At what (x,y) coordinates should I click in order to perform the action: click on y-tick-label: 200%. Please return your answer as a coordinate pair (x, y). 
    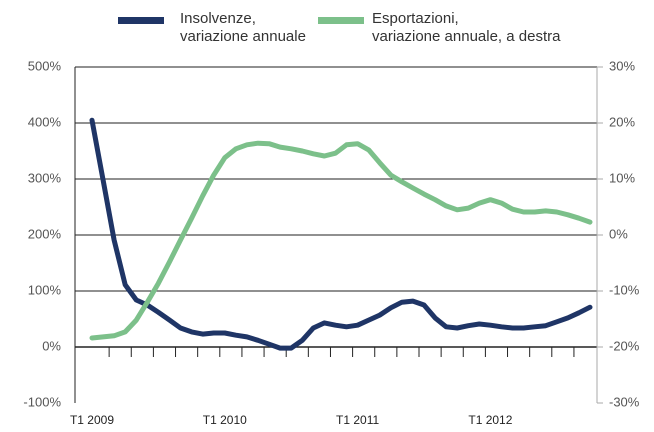
    Looking at the image, I should click on (45, 233).